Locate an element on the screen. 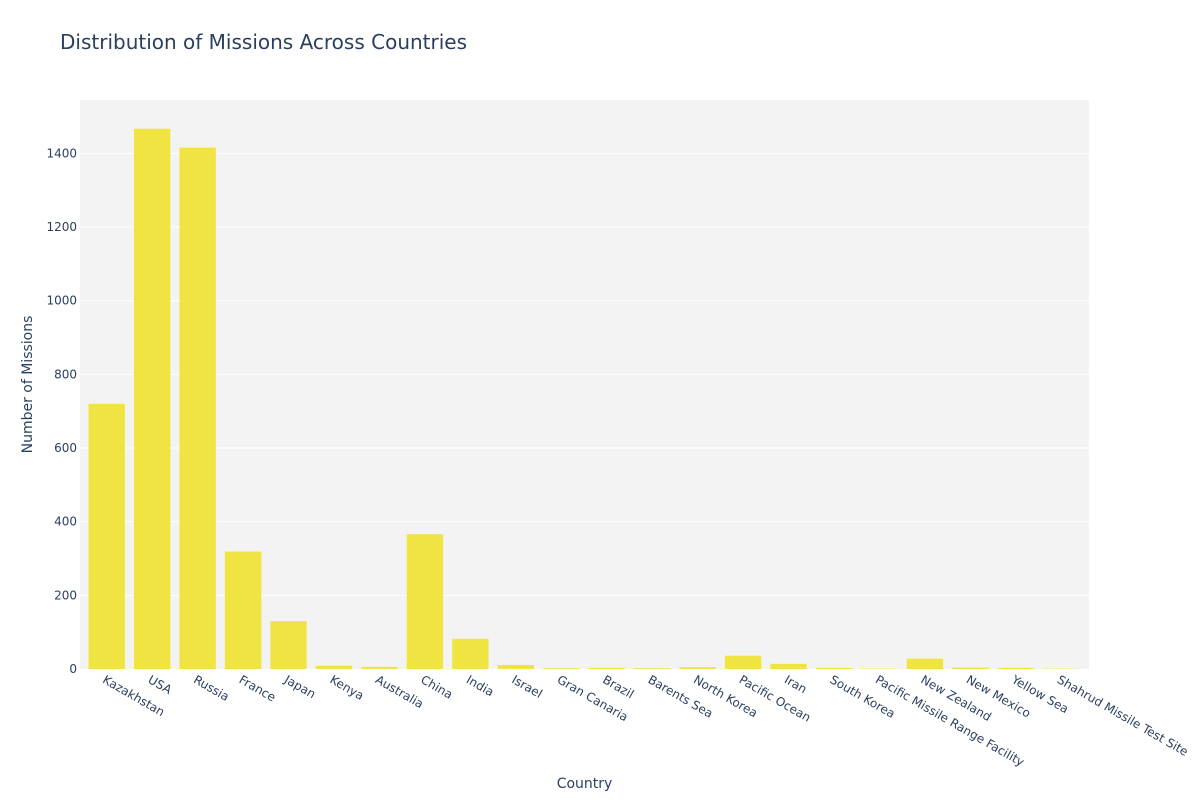 Image resolution: width=1200 pixels, height=800 pixels. x-tick-label: Australia is located at coordinates (399, 691).